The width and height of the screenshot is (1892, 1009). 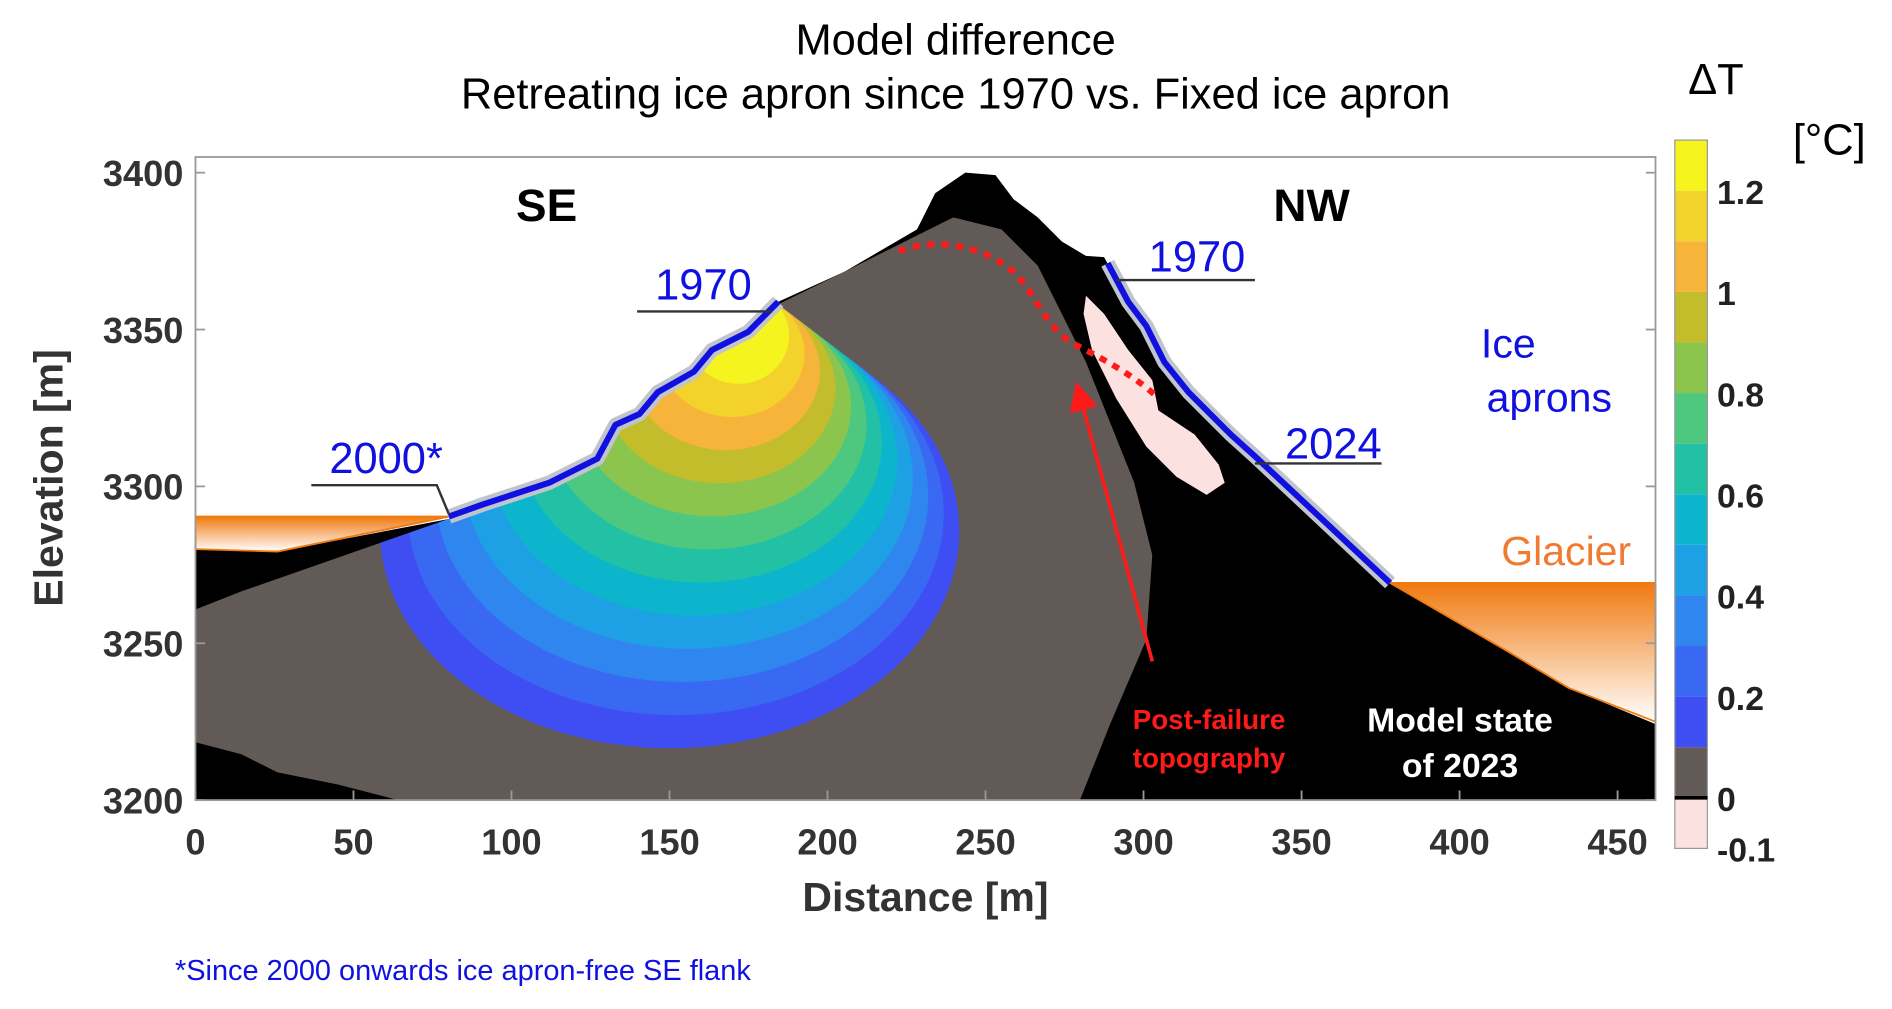 I want to click on y-tick-label: 3250, so click(x=143, y=644).